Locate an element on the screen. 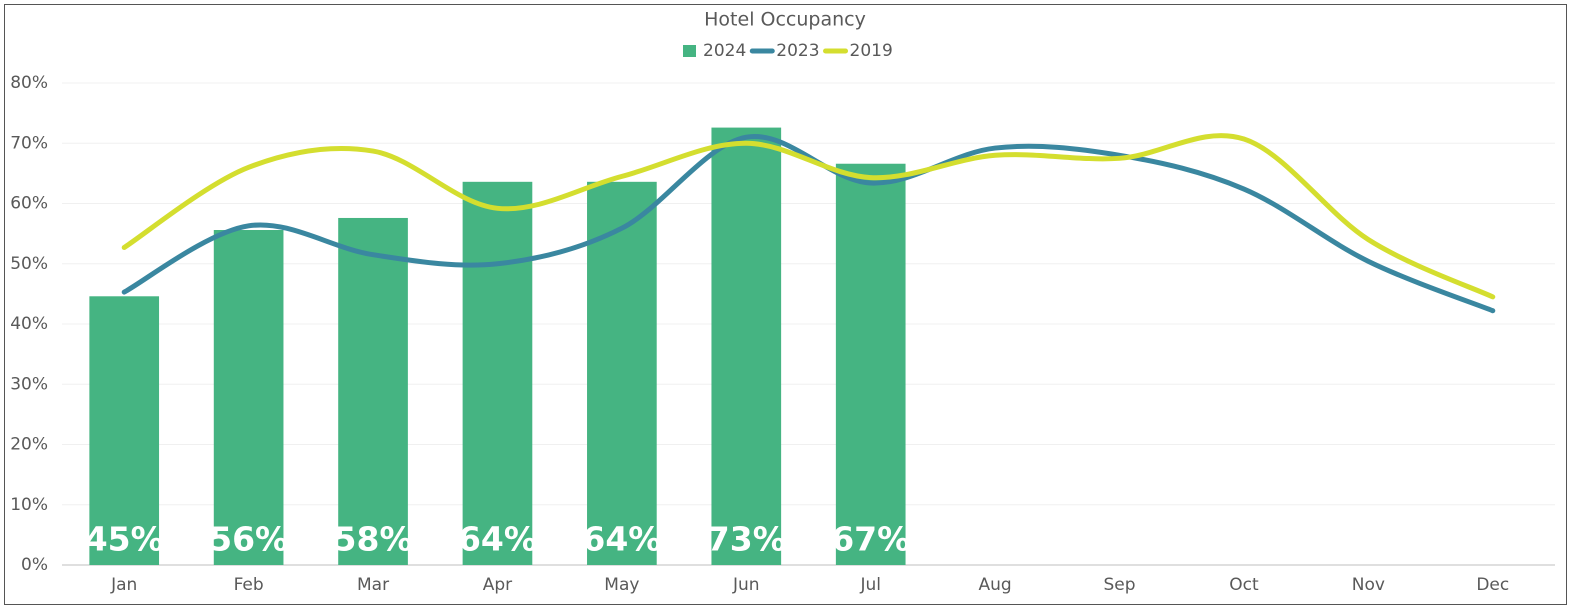 This screenshot has height=606, width=1572. data-label: 45% is located at coordinates (124, 539).